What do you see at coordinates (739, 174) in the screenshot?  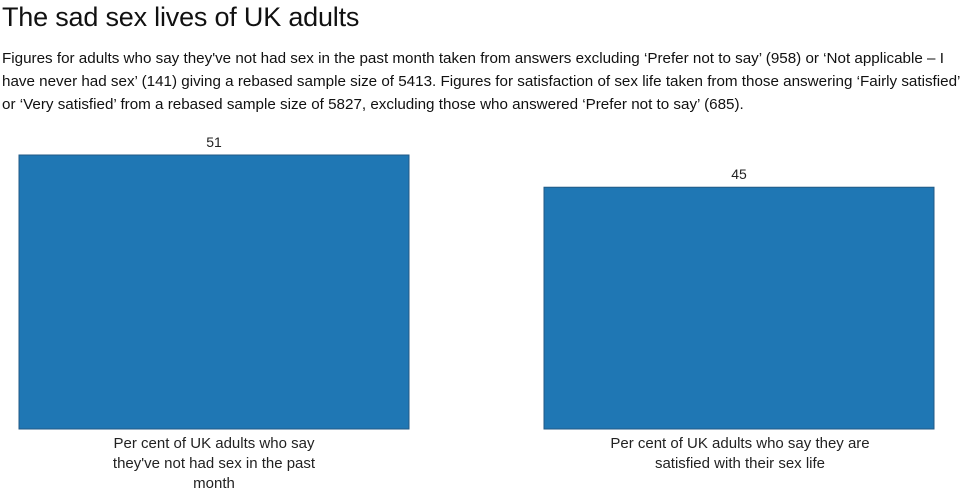 I see `bar-value-label-1: 45` at bounding box center [739, 174].